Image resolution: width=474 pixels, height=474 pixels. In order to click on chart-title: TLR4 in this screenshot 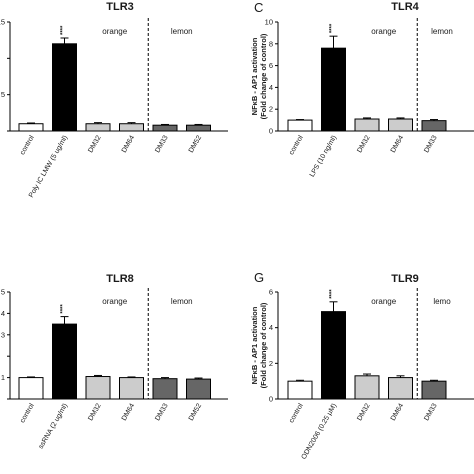, I will do `click(405, 7)`.